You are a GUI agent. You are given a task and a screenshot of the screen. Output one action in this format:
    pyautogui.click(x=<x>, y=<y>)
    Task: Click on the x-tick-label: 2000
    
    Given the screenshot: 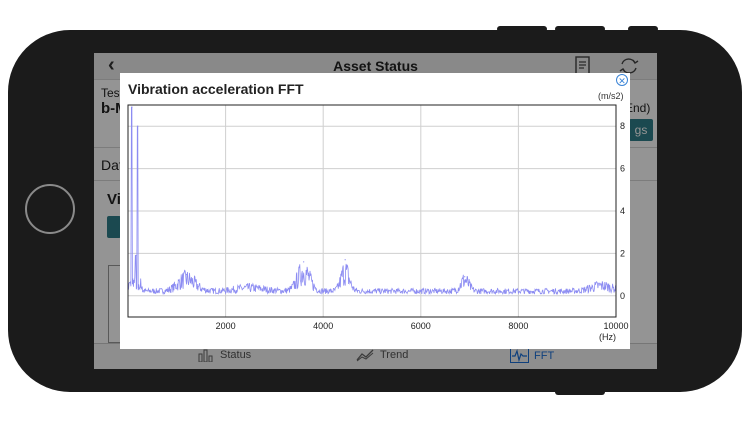 What is the action you would take?
    pyautogui.click(x=226, y=326)
    